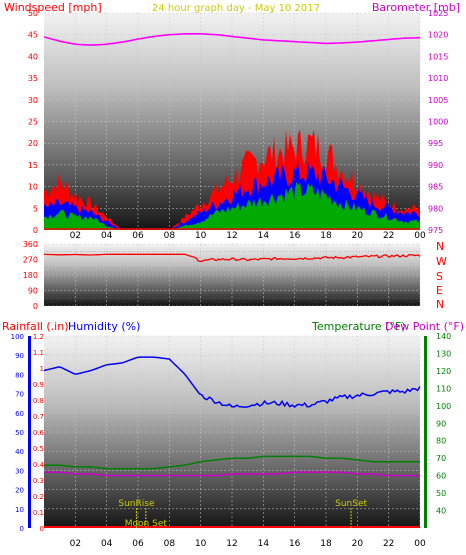 The width and height of the screenshot is (466, 555). I want to click on barometer-tick-label: 1010, so click(438, 78).